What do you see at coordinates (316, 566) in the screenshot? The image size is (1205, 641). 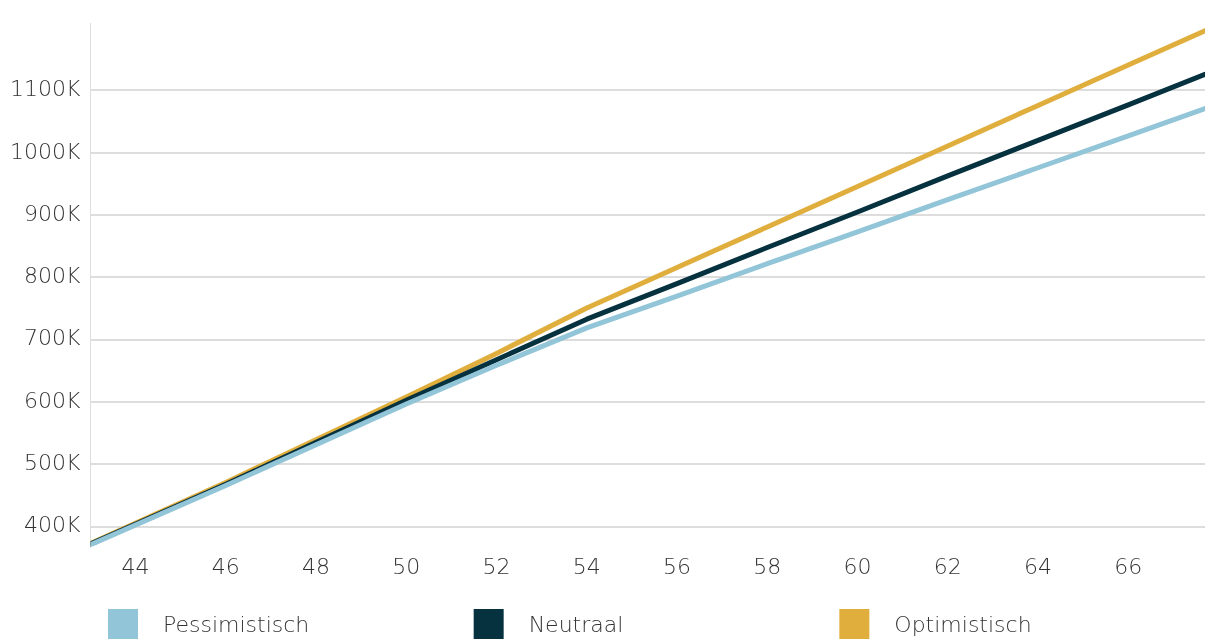 I see `x-tick-label: 48` at bounding box center [316, 566].